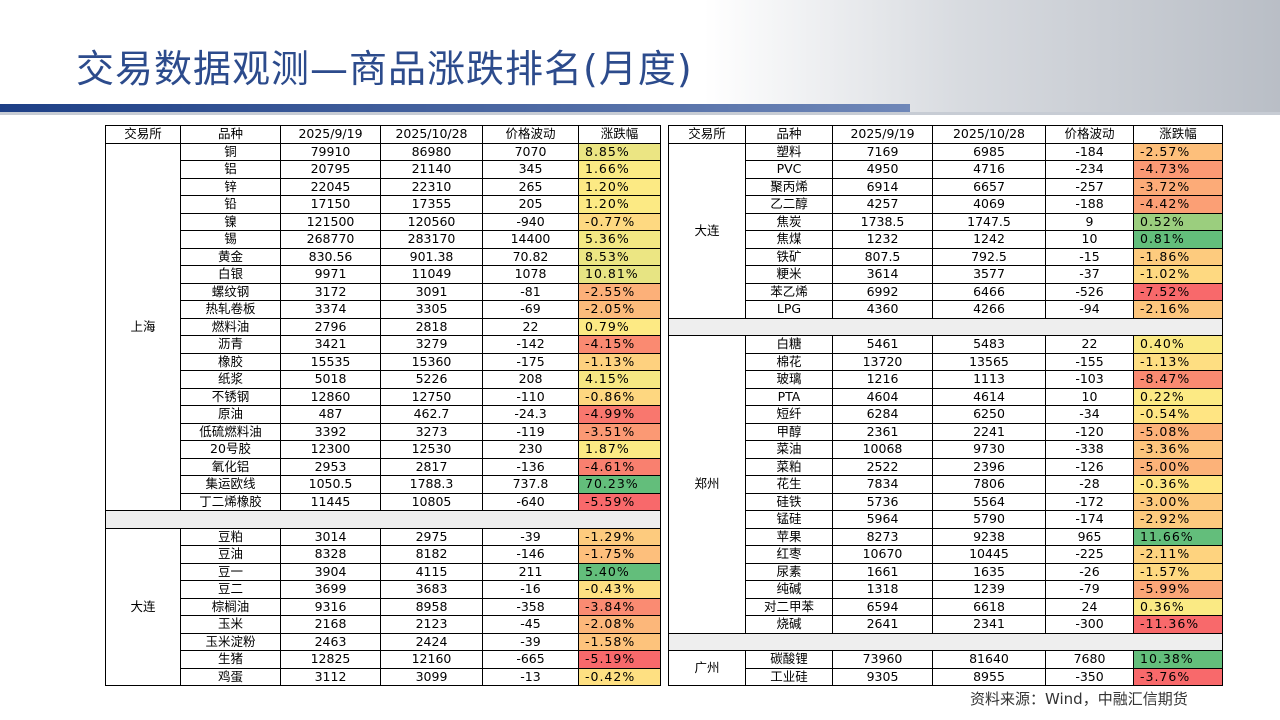 Image resolution: width=1280 pixels, height=720 pixels. Describe the element at coordinates (619, 309) in the screenshot. I see `change-pct: -2.05%` at that location.